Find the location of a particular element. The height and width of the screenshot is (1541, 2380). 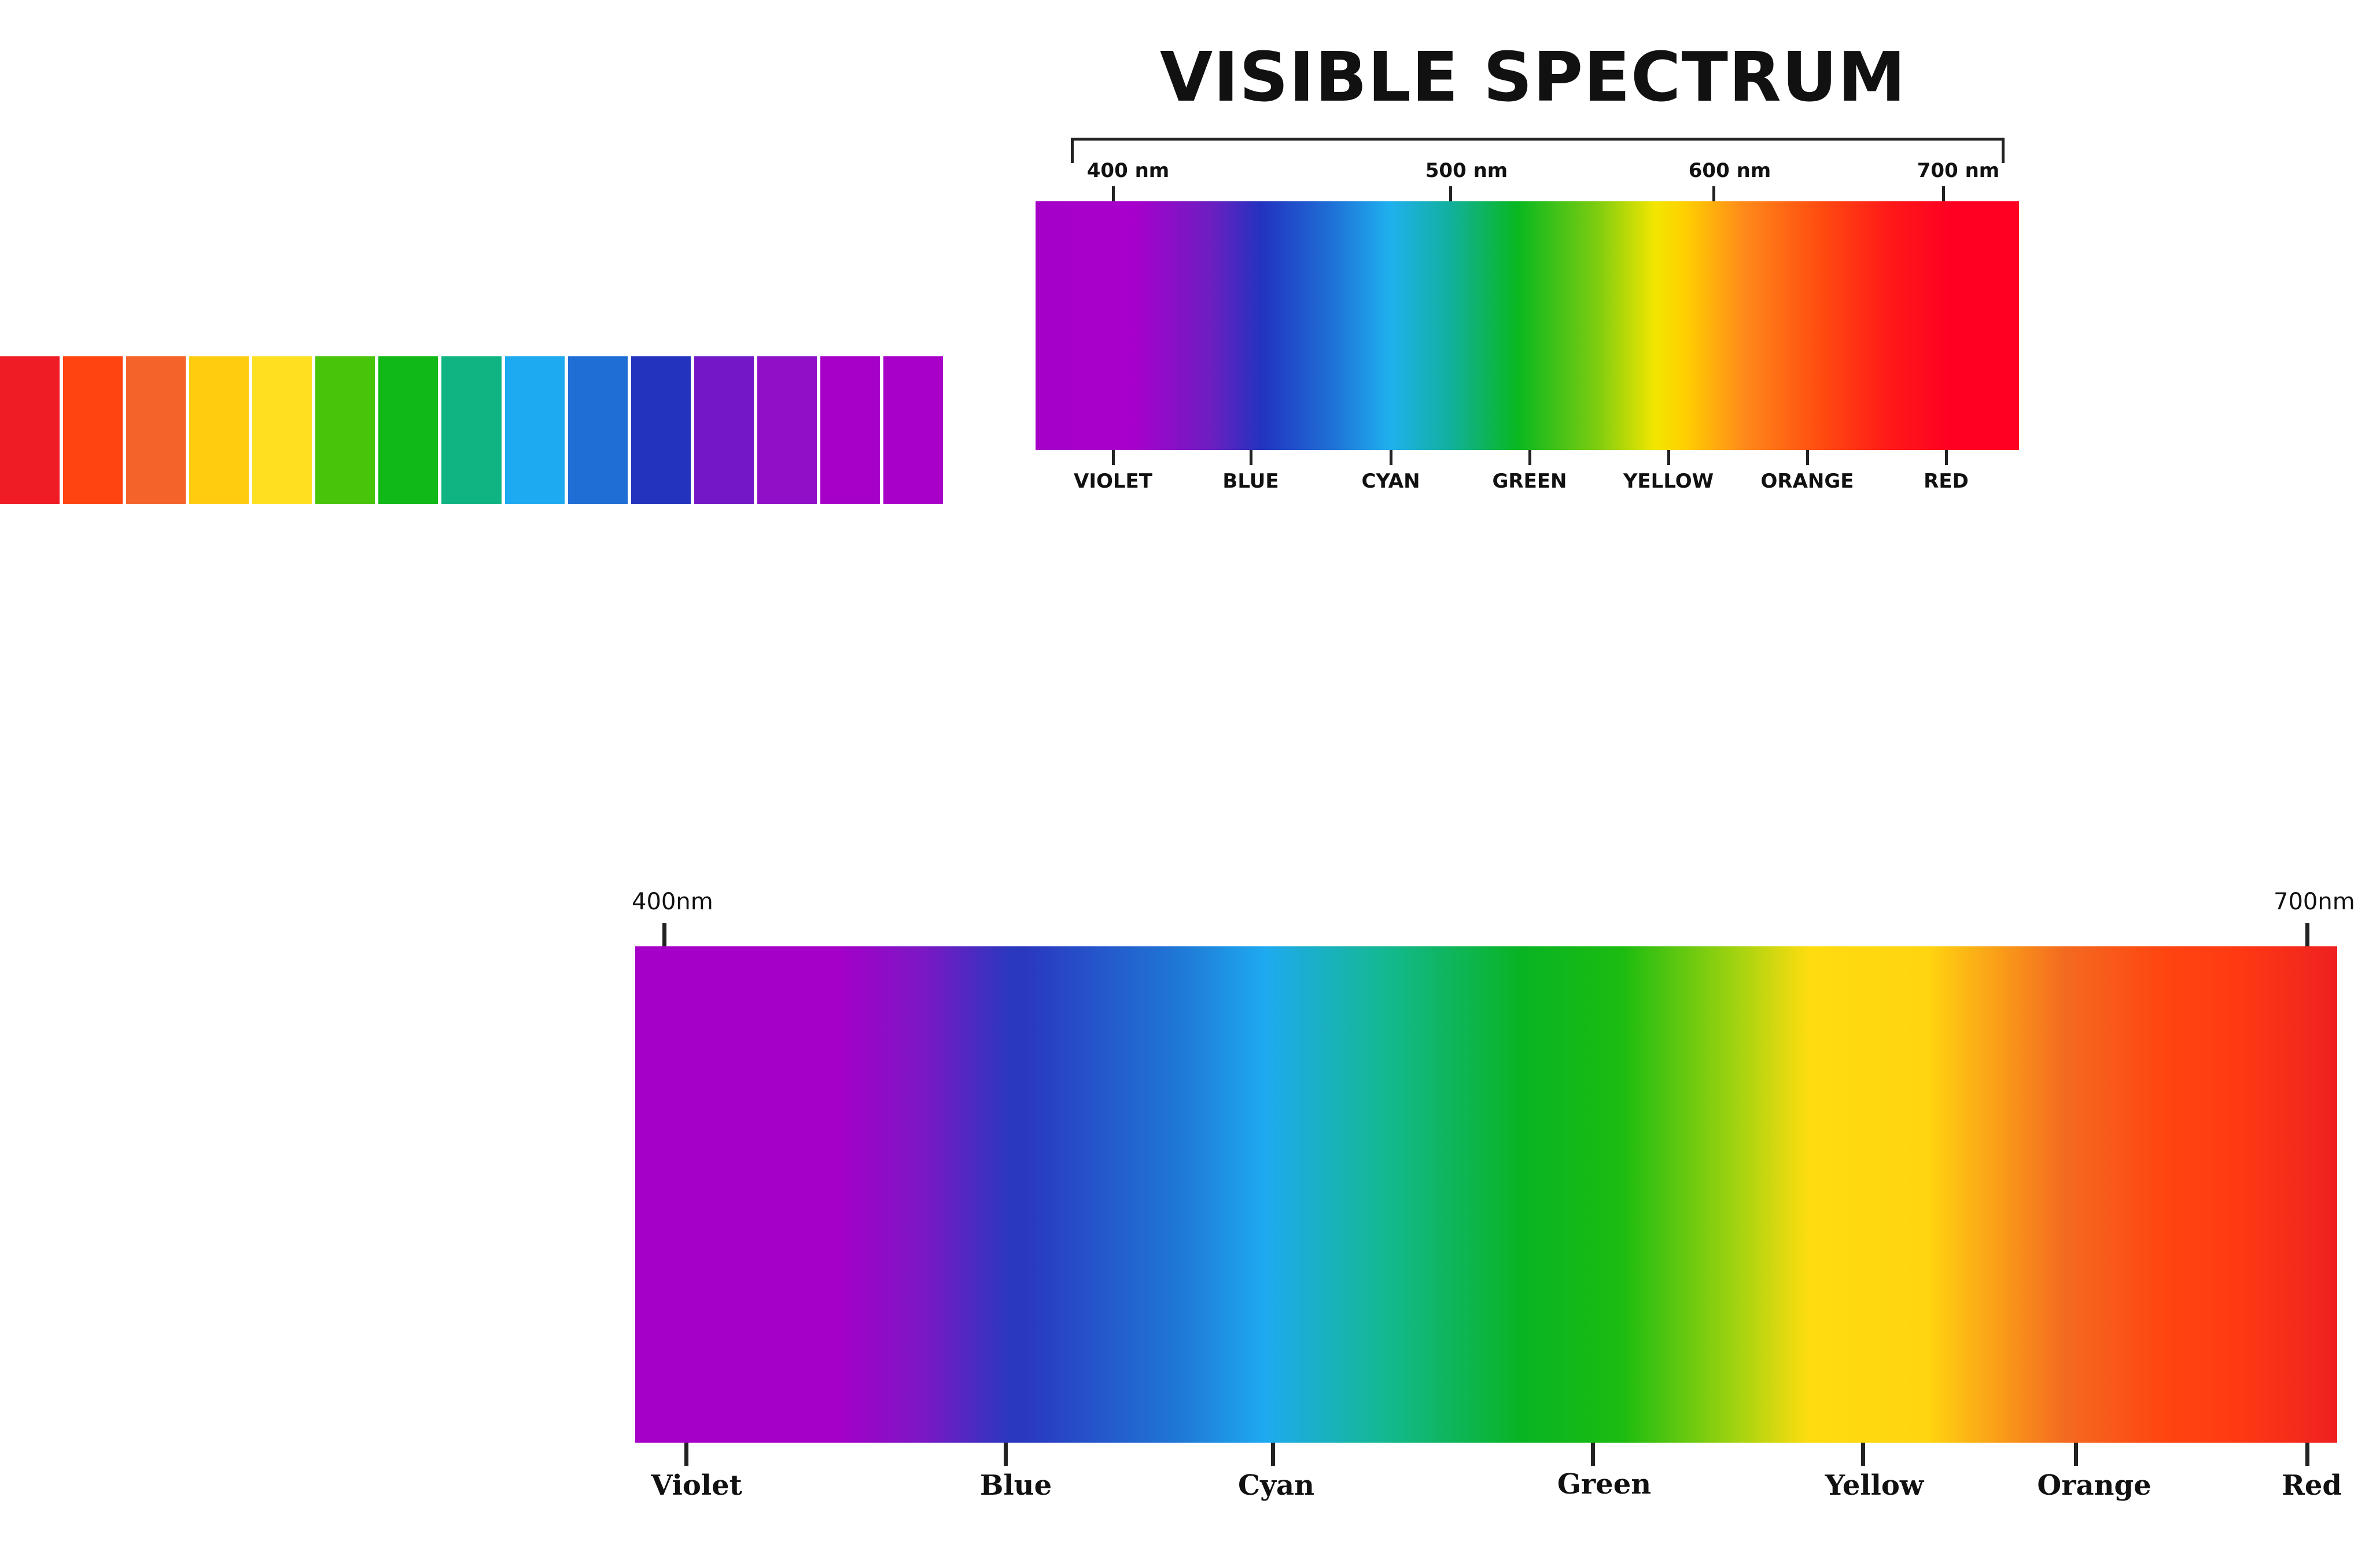

wavelength-label-500: 500 nm is located at coordinates (1466, 170).